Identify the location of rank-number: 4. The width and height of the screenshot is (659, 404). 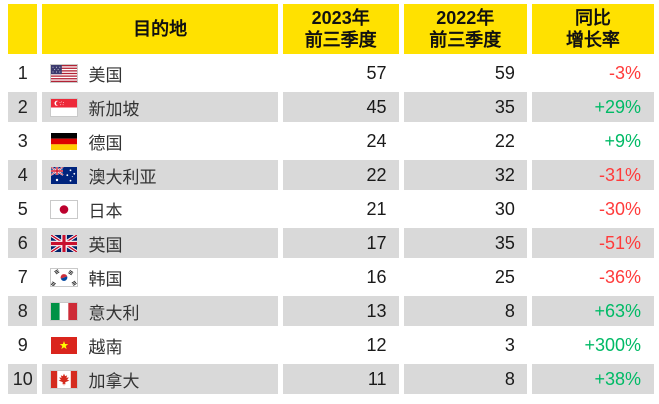
(23, 175).